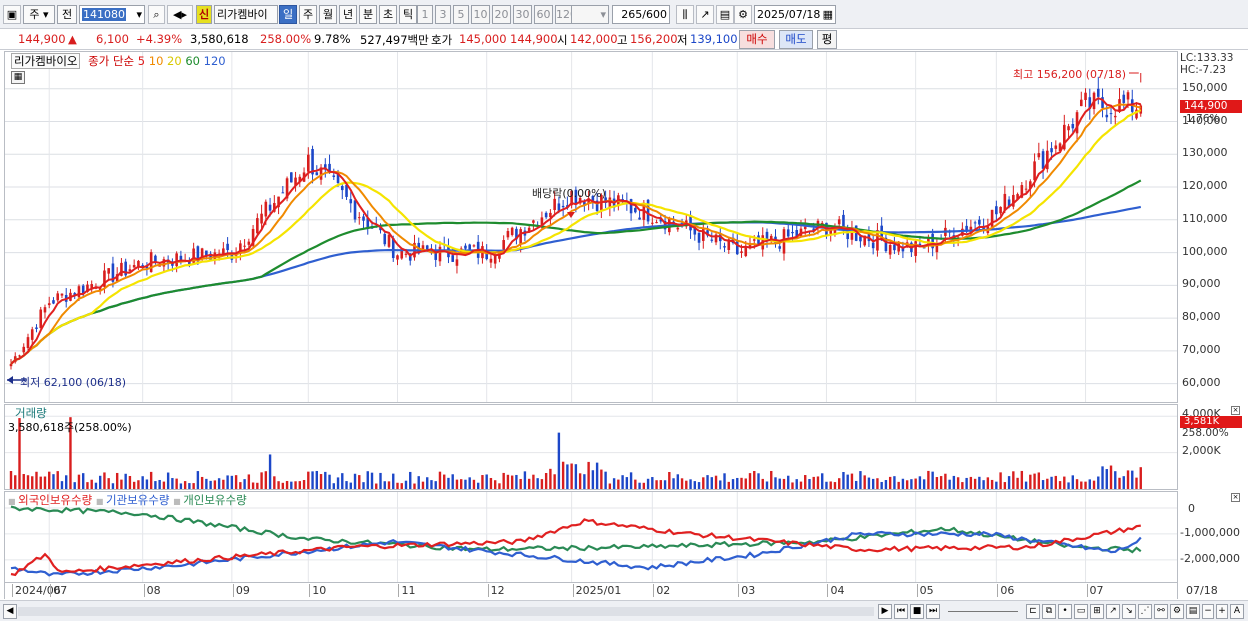 Image resolution: width=1248 pixels, height=621 pixels. I want to click on window-menu-icon: ▣, so click(12, 14).